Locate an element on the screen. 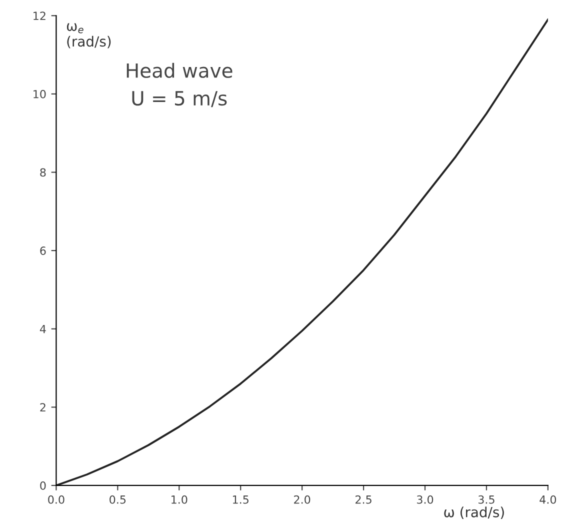 Image resolution: width=562 pixels, height=522 pixels. y-tick-label: 6 is located at coordinates (43, 250).